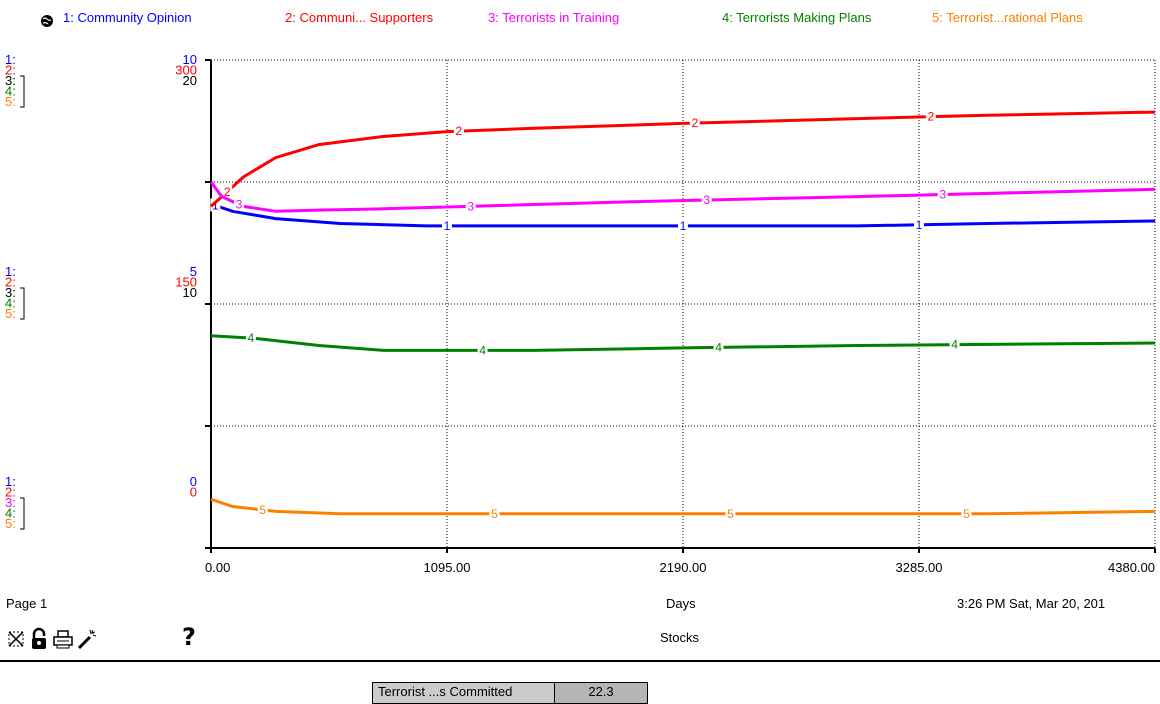 This screenshot has width=1160, height=704. Describe the element at coordinates (127, 17) in the screenshot. I see `legend-item-1: 1: Community Opinion` at that location.